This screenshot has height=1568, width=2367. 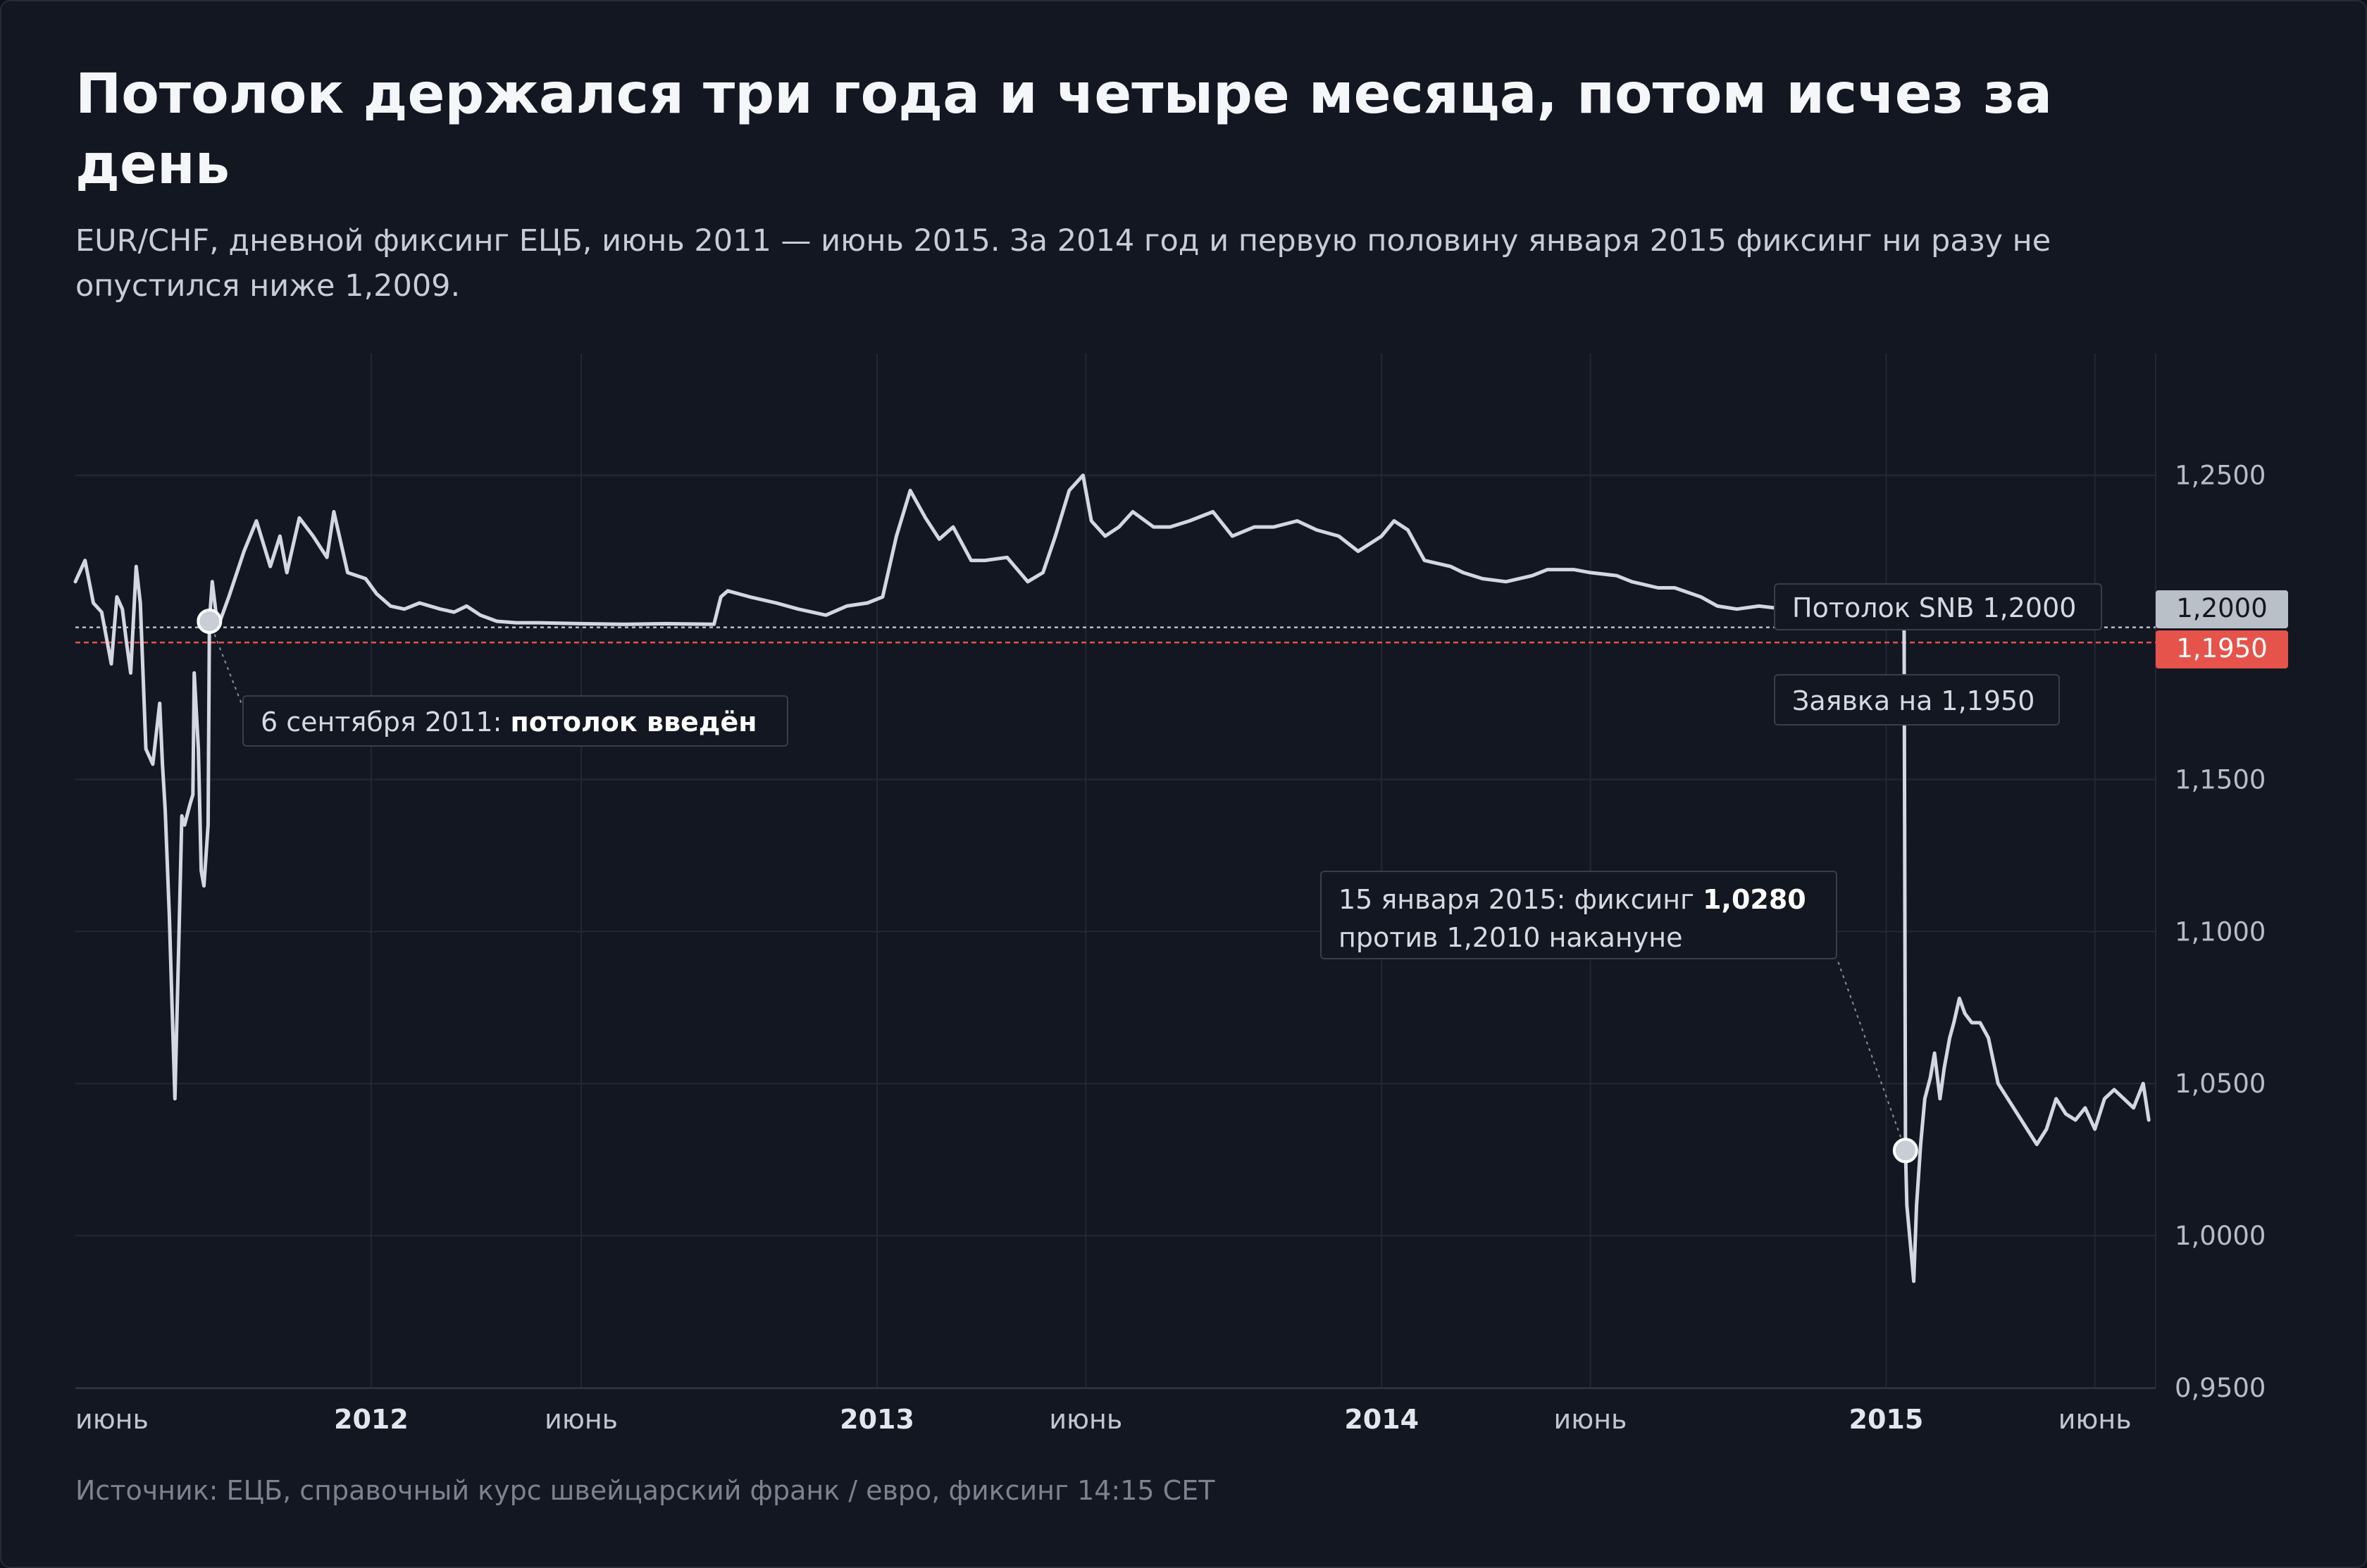 I want to click on marker-drop, so click(x=1905, y=1151).